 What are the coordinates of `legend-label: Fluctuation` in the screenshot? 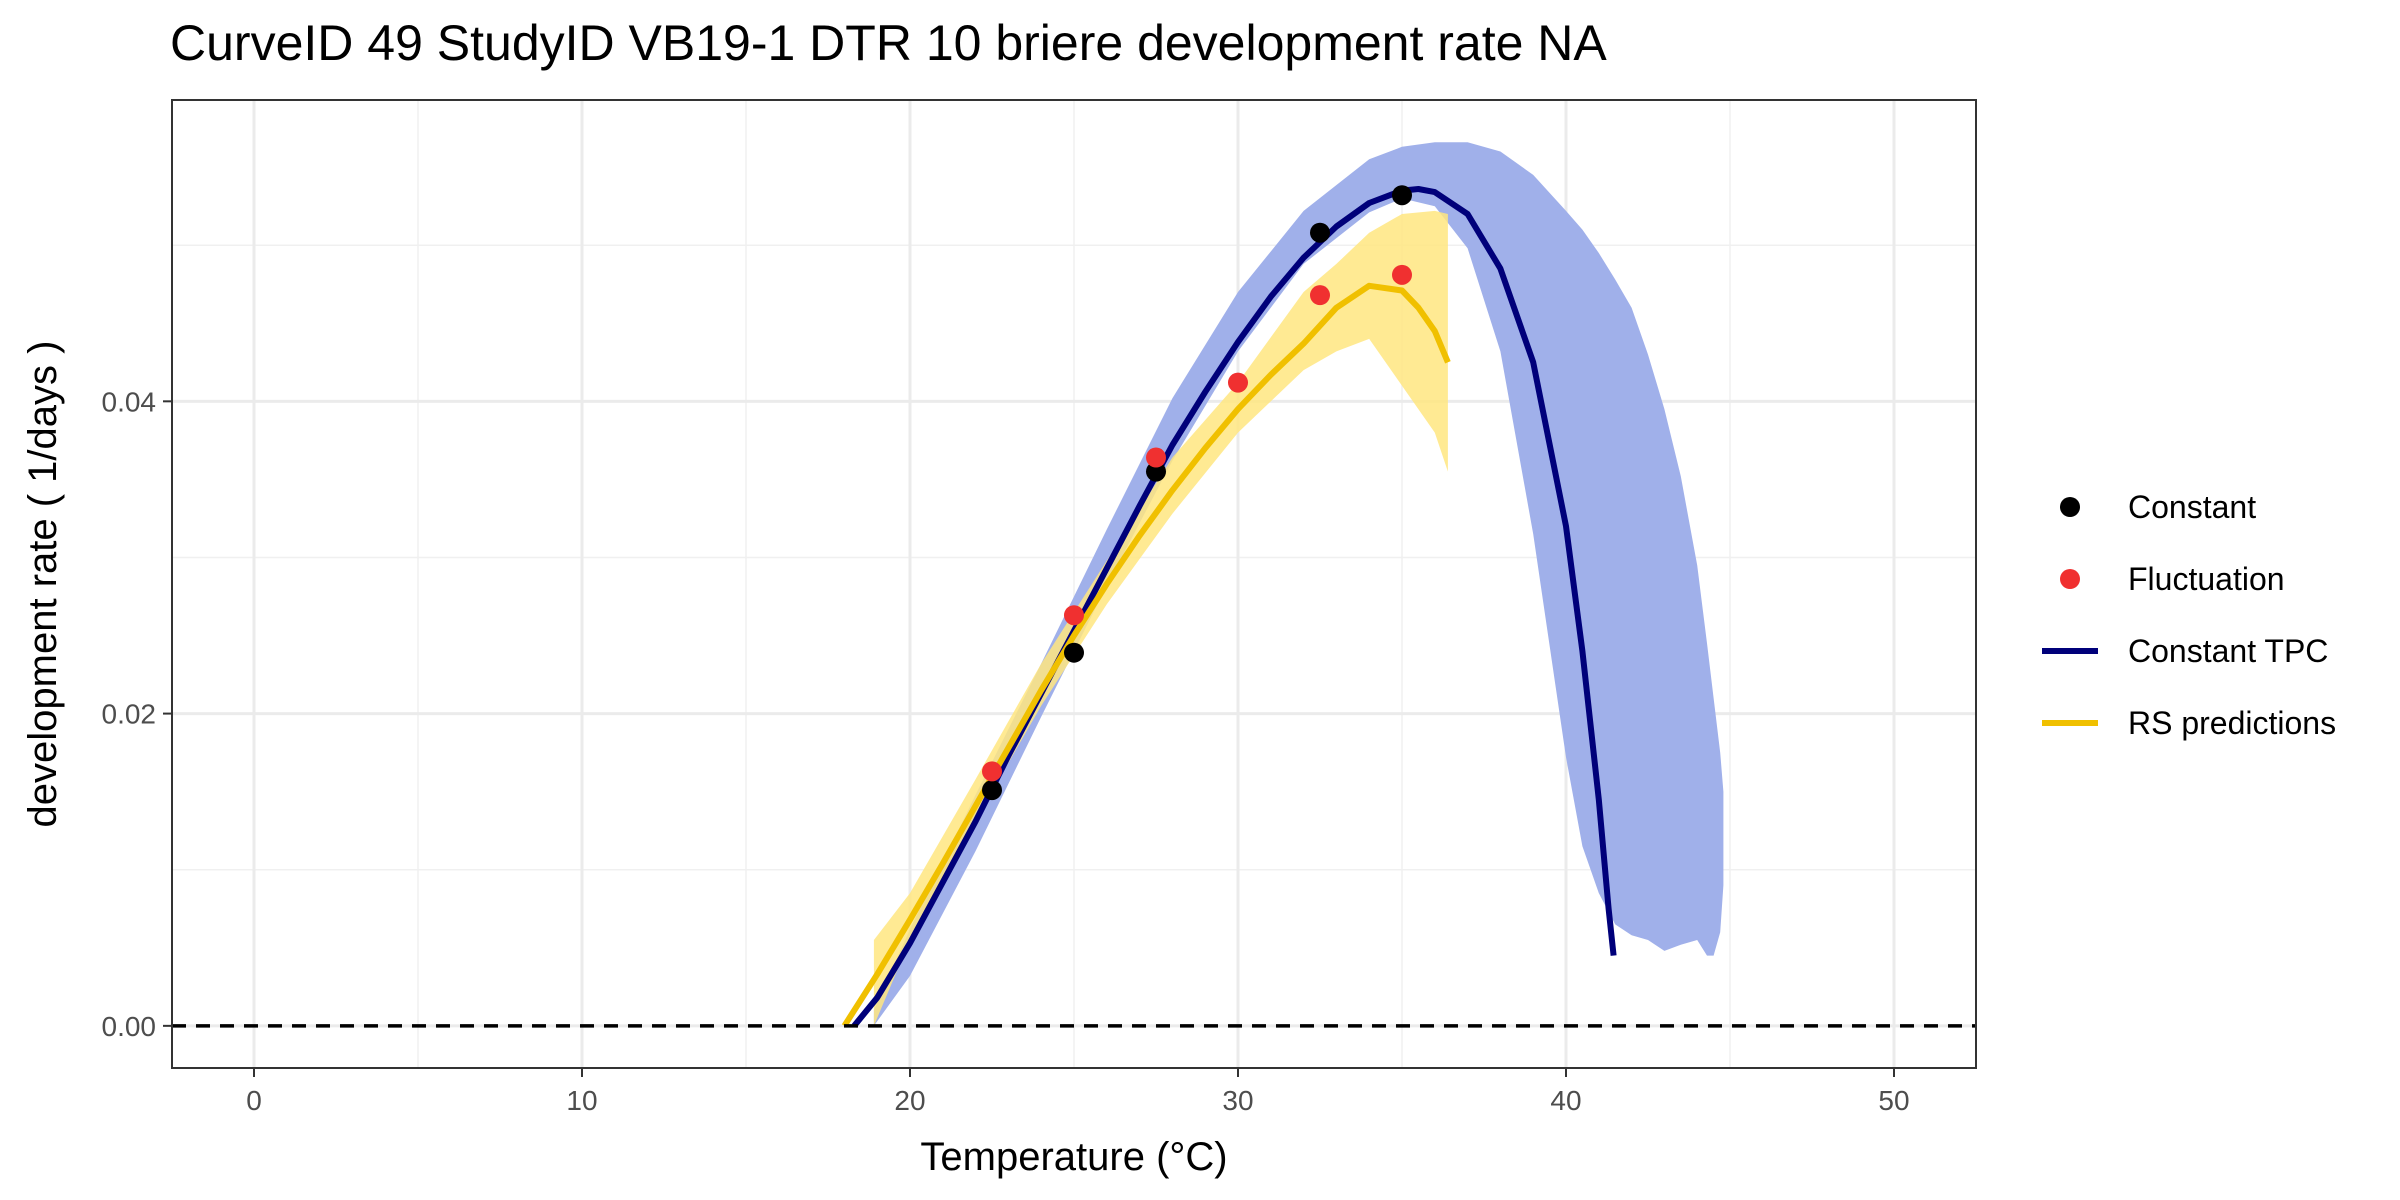 It's located at (2206, 579).